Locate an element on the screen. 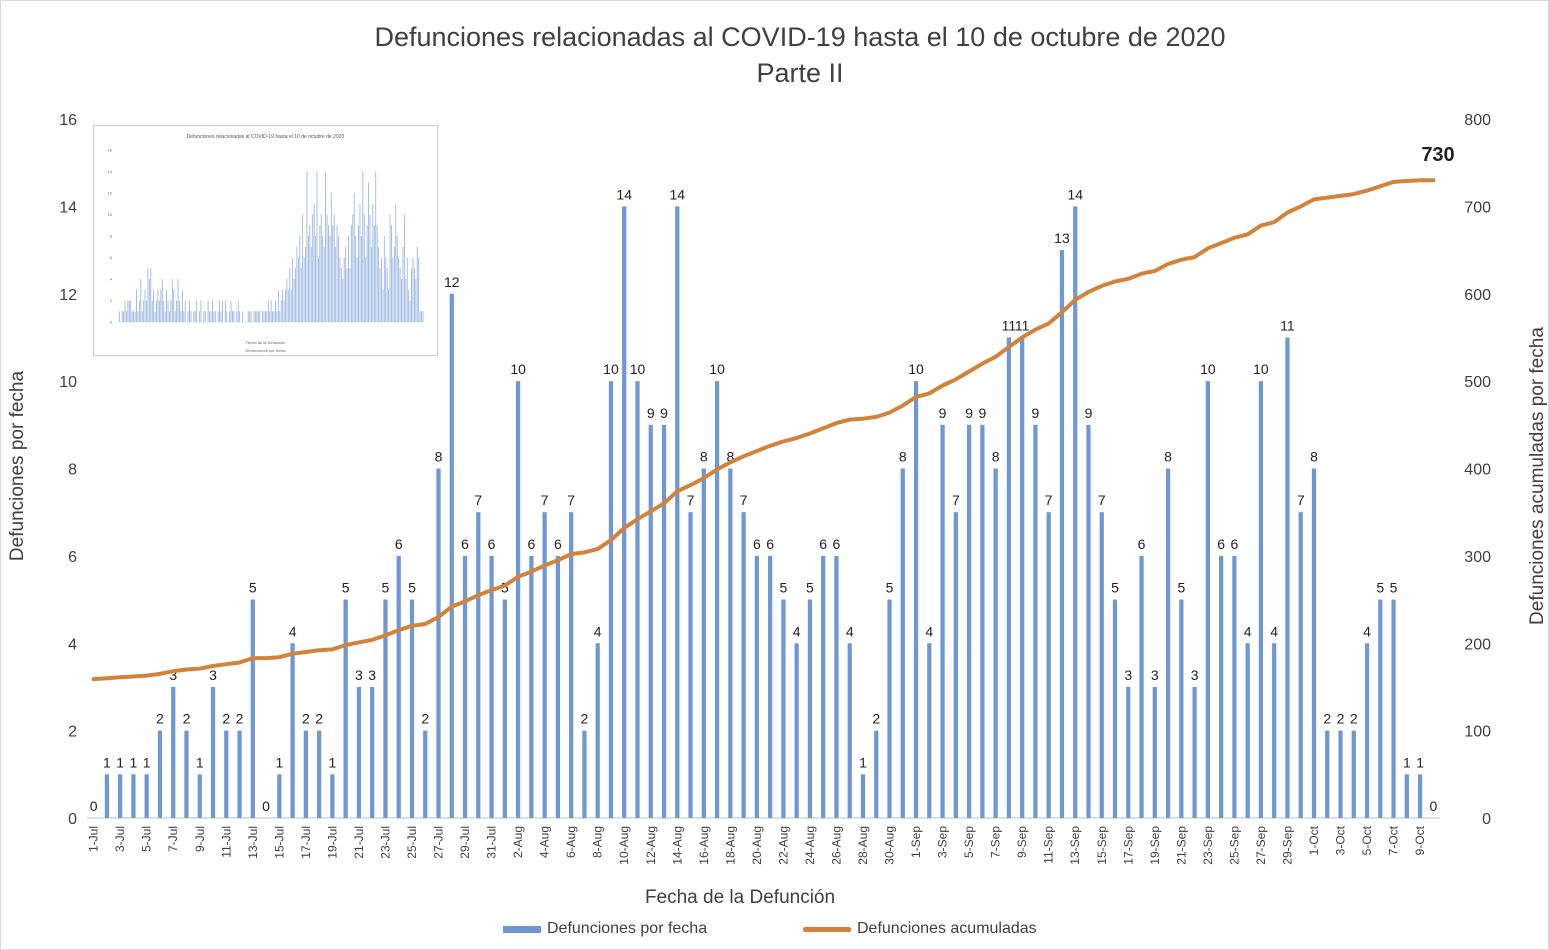 The height and width of the screenshot is (950, 1549). inset-chart-svg: 0 2 4 6 8 10 12 14 16 is located at coordinates (266, 236).